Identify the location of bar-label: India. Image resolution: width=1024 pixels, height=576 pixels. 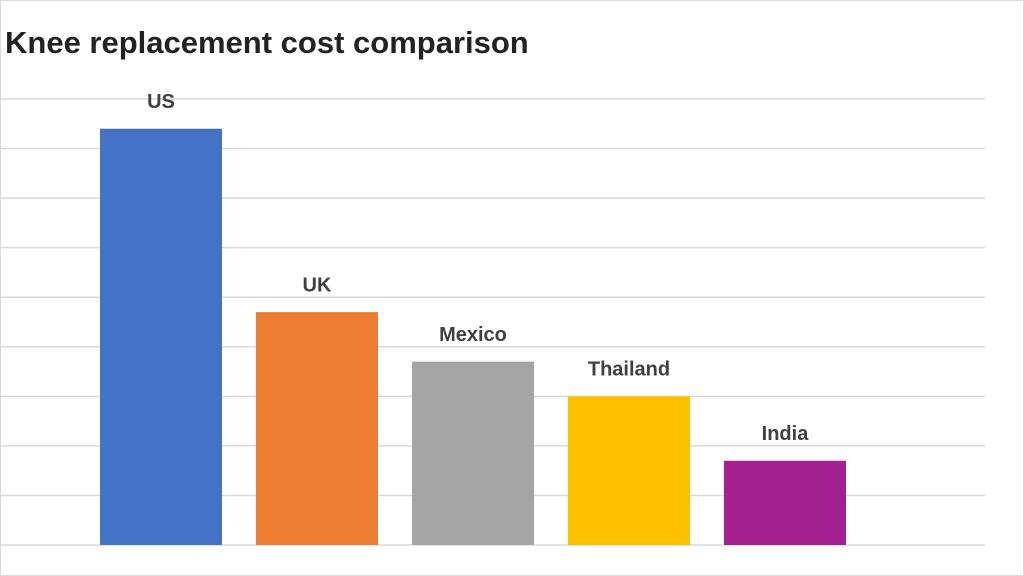
(786, 434).